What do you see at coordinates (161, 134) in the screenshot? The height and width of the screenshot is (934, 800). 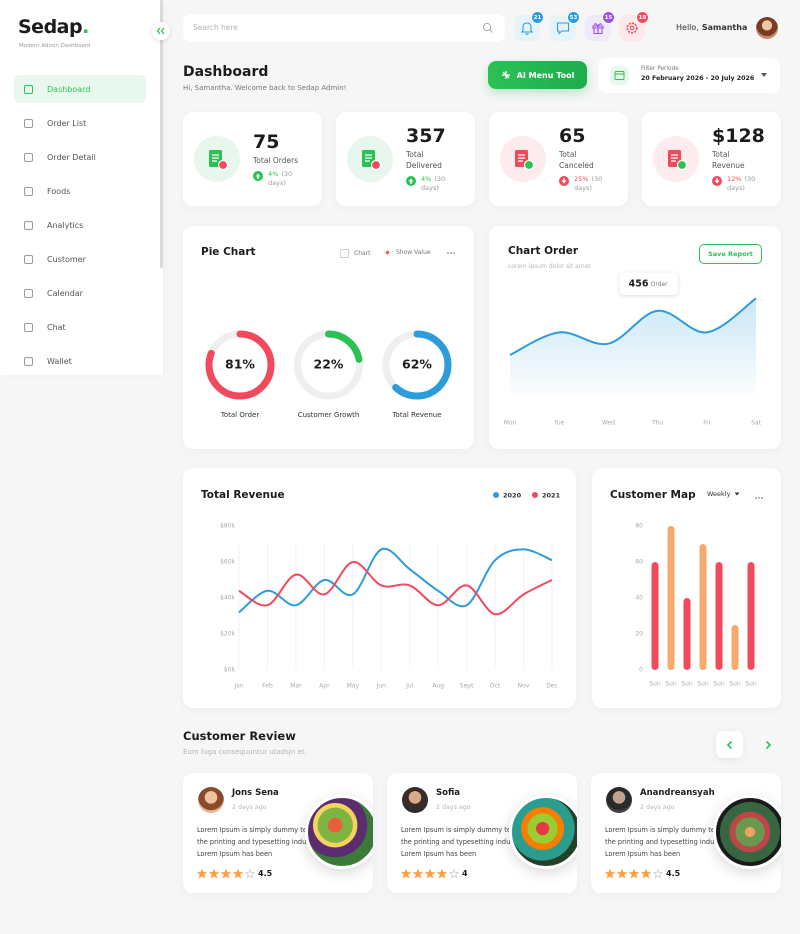 I see `scrollbar` at bounding box center [161, 134].